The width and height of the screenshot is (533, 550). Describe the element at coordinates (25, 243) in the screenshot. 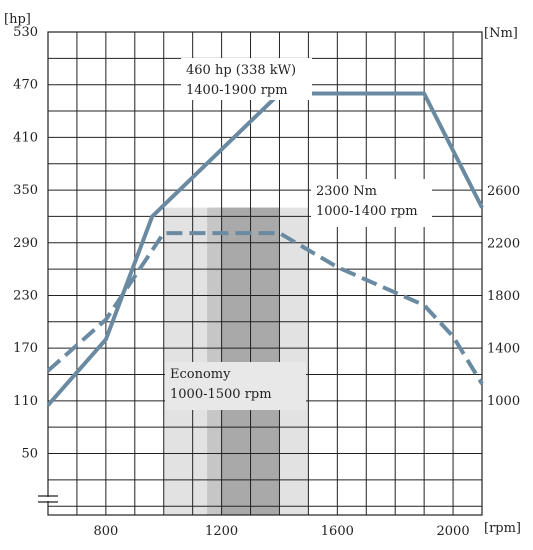

I see `y-left-tick-label: 290` at that location.